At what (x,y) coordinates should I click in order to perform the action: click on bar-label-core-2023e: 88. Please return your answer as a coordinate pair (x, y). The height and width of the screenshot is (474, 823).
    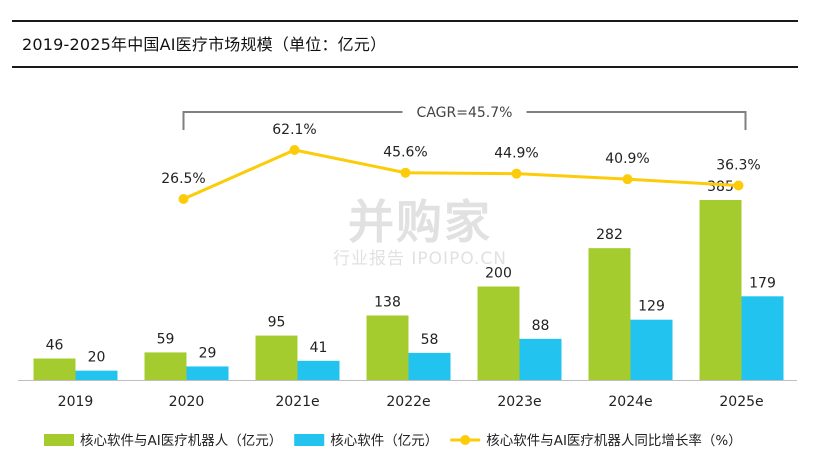
    Looking at the image, I should click on (541, 326).